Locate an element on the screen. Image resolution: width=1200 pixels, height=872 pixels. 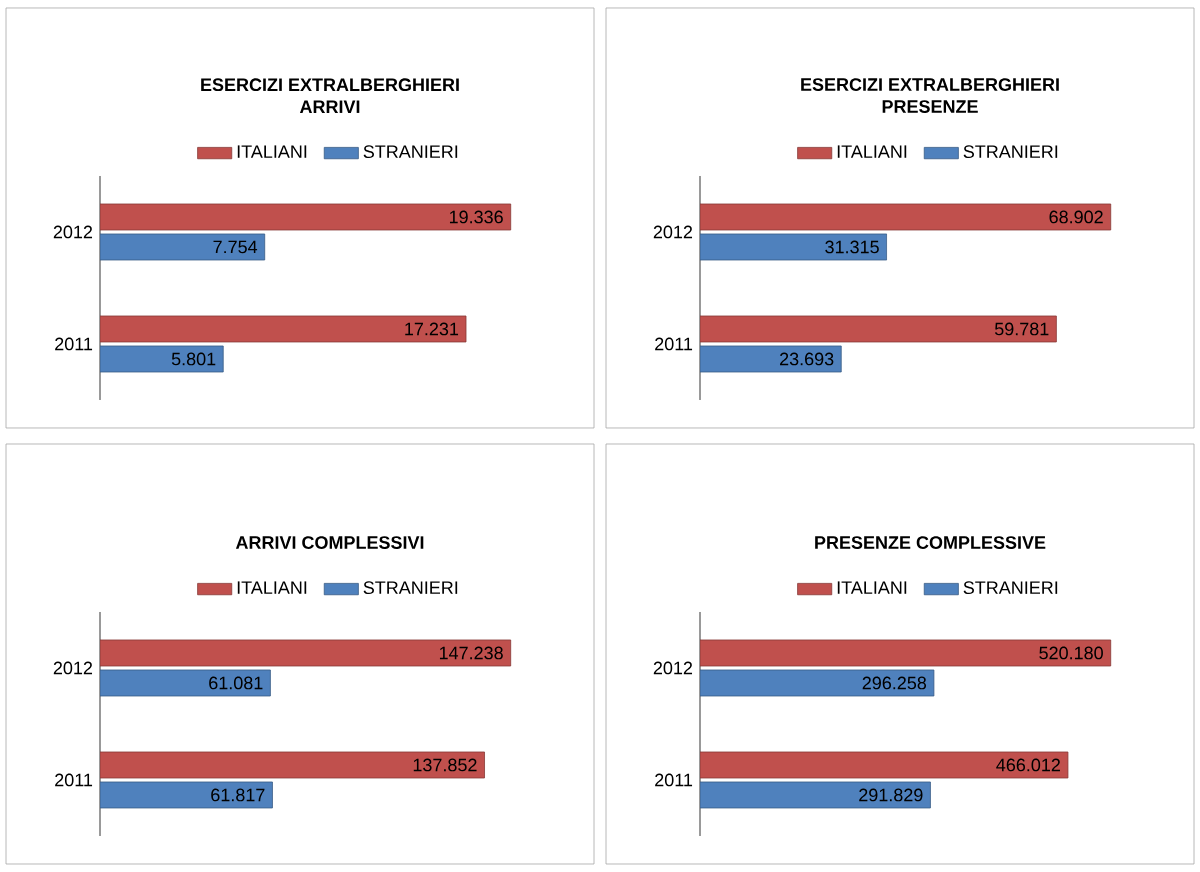
data-label: 31.315 is located at coordinates (852, 247).